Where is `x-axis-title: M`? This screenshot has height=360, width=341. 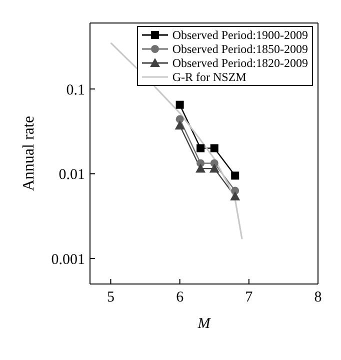 x-axis-title: M is located at coordinates (204, 324).